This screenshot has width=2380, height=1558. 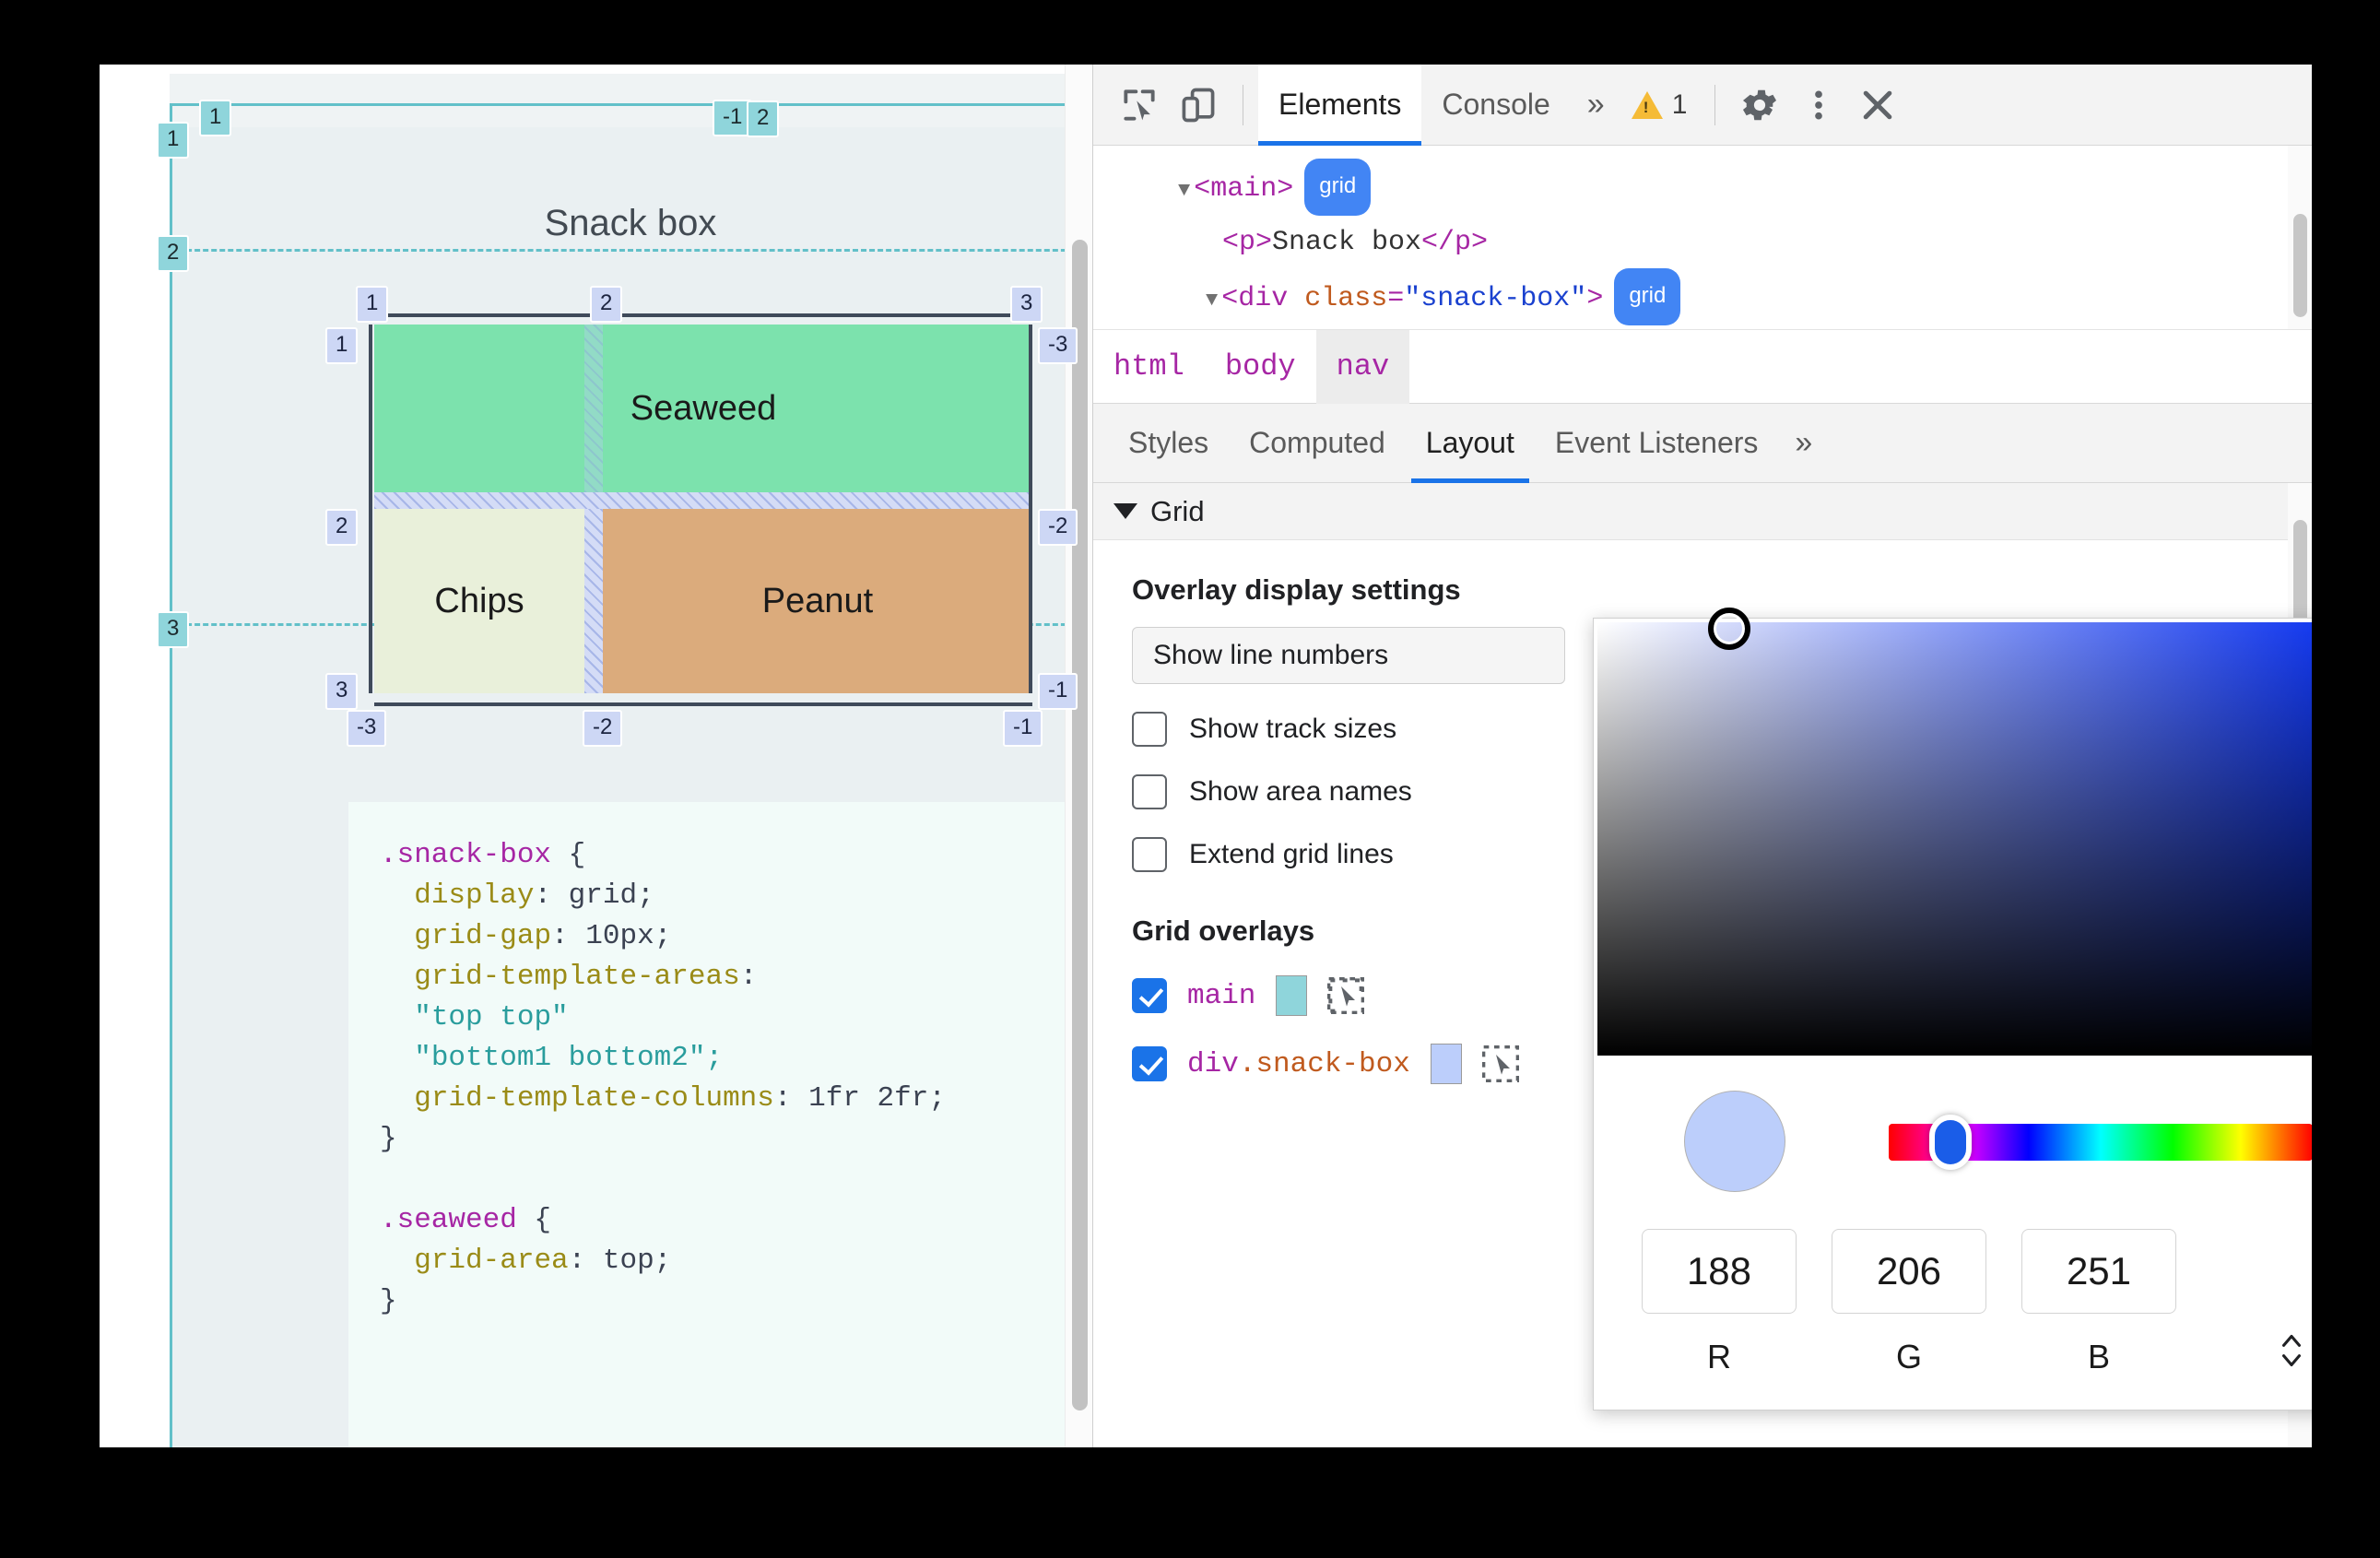 I want to click on grid-cell-seaweed-label: Seaweed, so click(x=703, y=408).